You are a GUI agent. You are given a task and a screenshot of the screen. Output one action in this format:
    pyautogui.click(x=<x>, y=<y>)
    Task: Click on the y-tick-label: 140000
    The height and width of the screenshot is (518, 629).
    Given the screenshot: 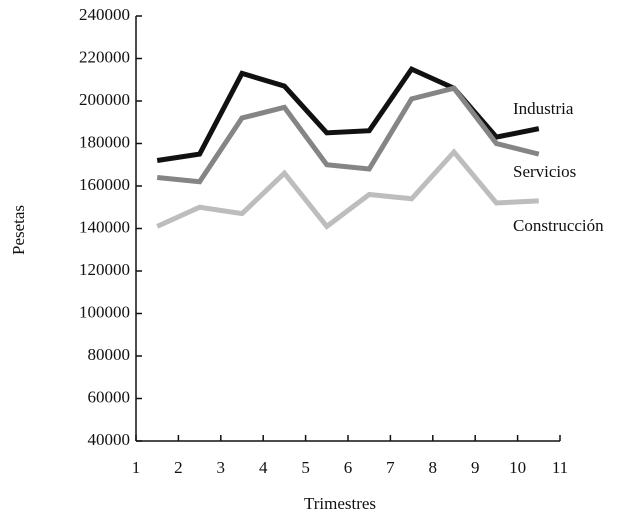 What is the action you would take?
    pyautogui.click(x=104, y=226)
    